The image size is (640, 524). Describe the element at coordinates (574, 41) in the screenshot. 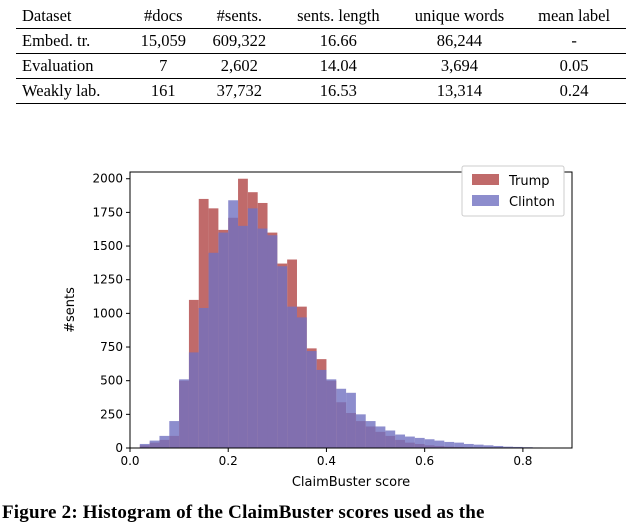

I see `cell-mean-label: -` at that location.